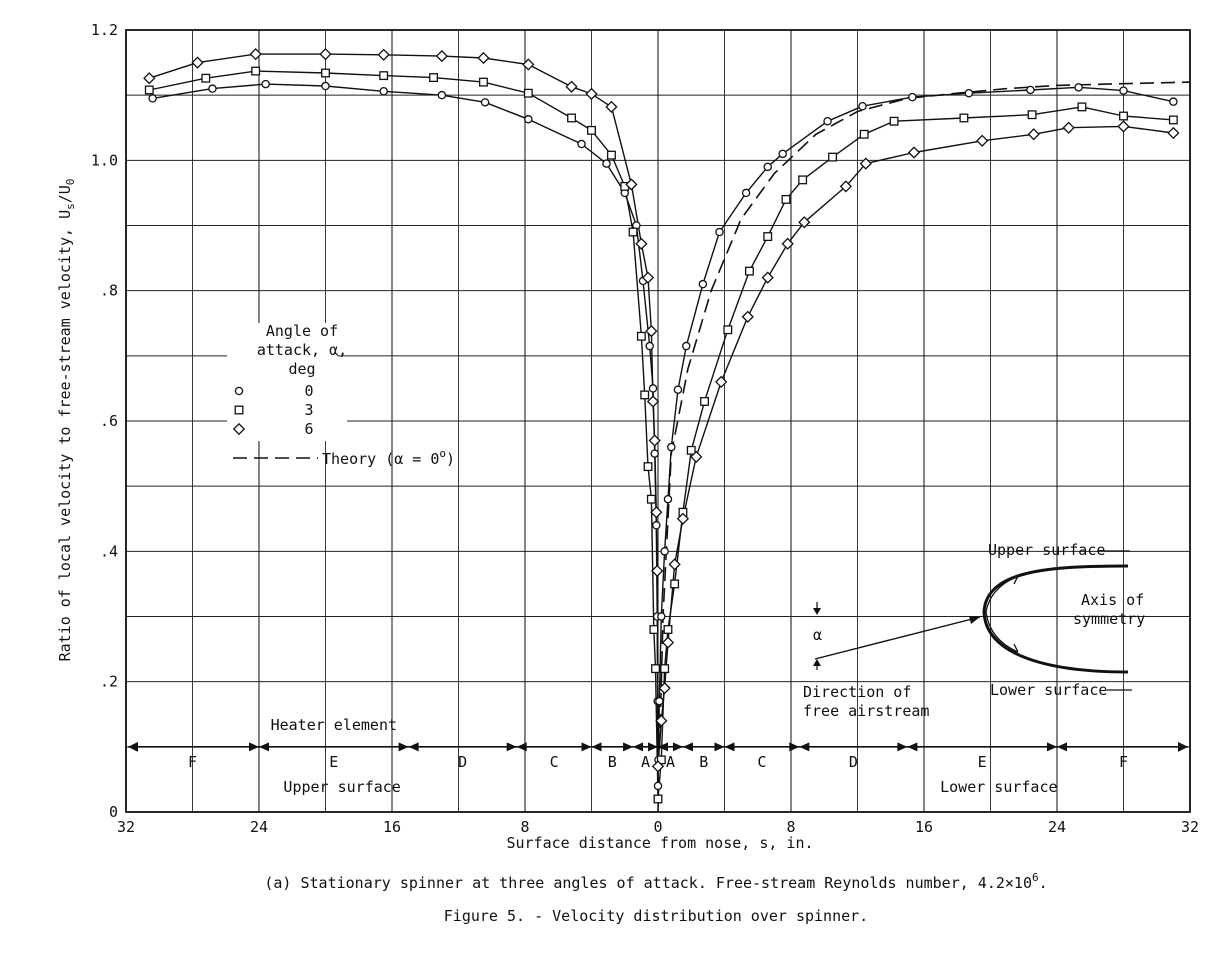  Describe the element at coordinates (1014, 580) in the screenshot. I see `upper-flow-arrow` at that location.